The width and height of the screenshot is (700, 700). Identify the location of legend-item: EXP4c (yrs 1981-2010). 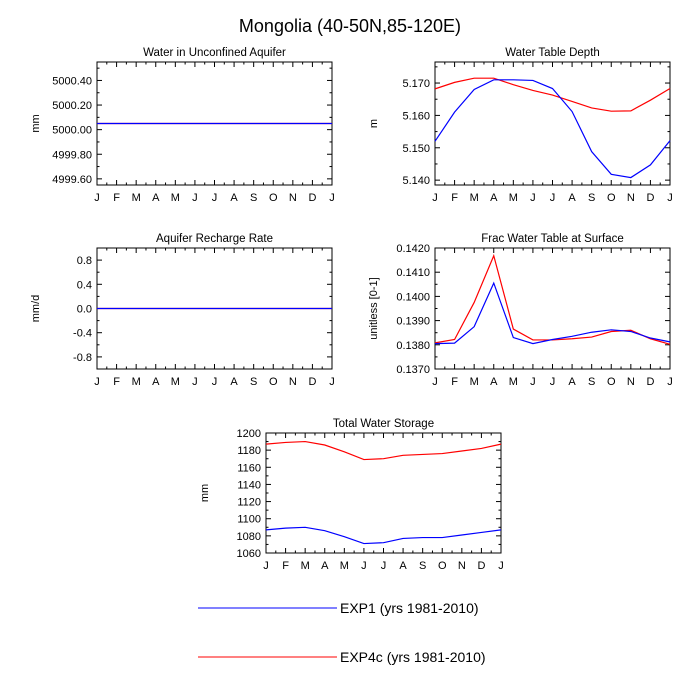
(342, 657).